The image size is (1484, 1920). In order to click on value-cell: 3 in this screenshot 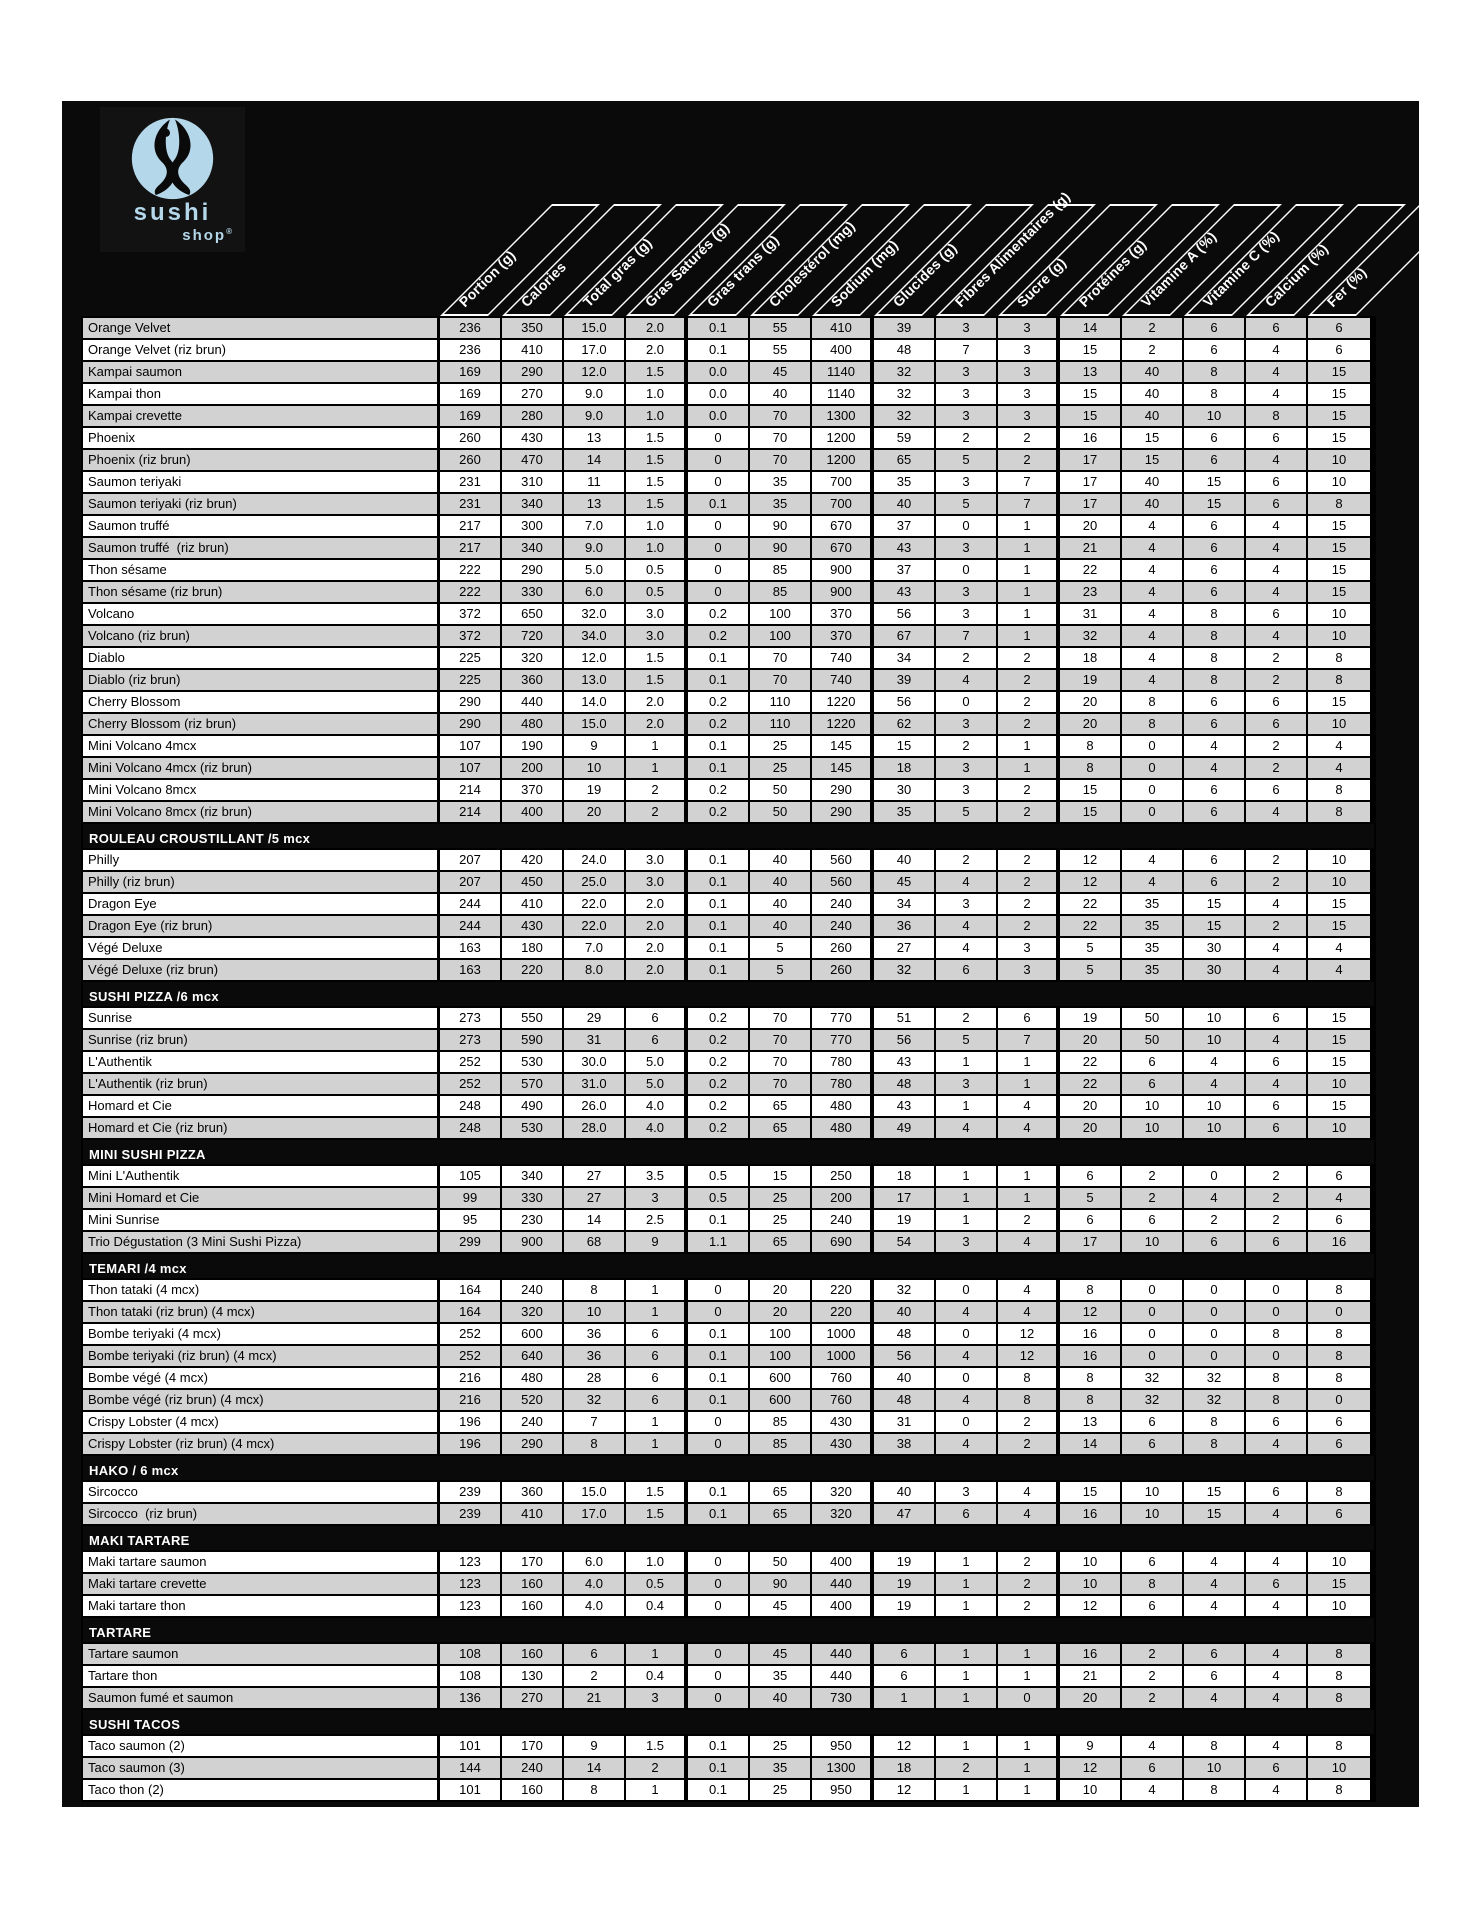, I will do `click(1027, 394)`.